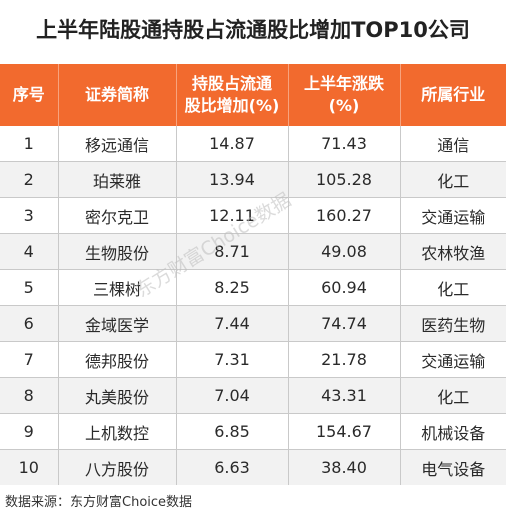 Image resolution: width=506 pixels, height=520 pixels. I want to click on table-row: 3 密尔克卫 12.11 160.27 交通运输, so click(253, 215).